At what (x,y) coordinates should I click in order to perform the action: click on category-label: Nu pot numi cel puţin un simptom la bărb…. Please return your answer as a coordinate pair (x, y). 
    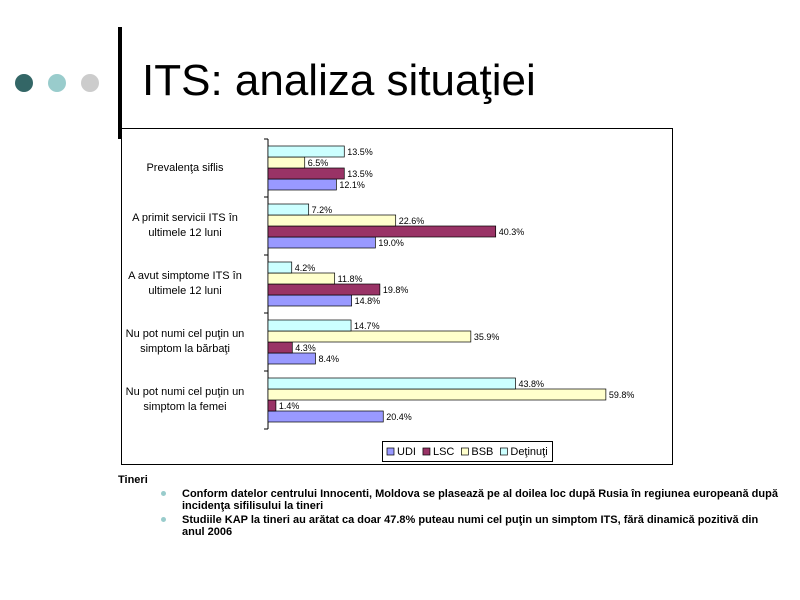
    Looking at the image, I should click on (185, 341).